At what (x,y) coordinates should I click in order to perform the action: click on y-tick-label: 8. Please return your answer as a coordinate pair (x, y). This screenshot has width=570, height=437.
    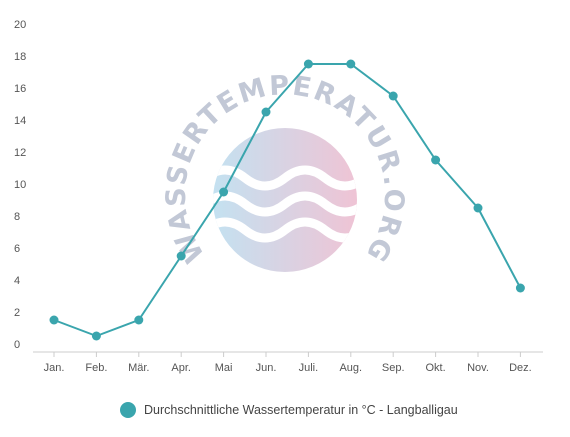
    Looking at the image, I should click on (17, 217).